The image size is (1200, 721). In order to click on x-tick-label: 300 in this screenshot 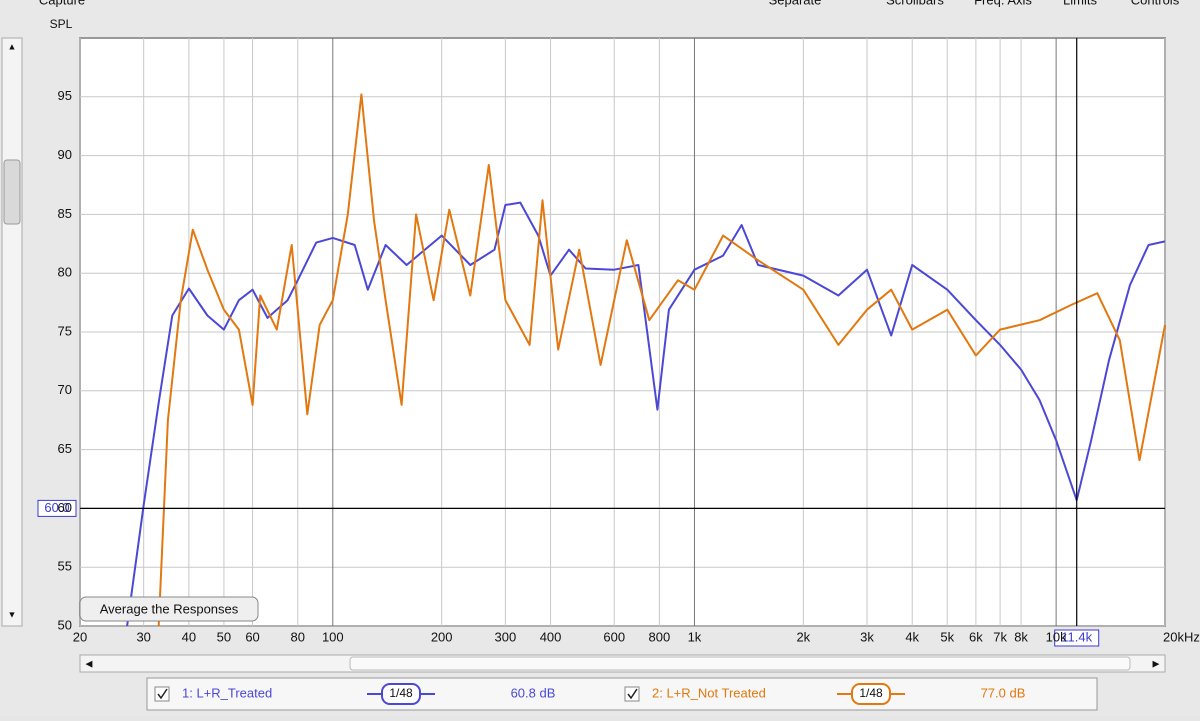, I will do `click(506, 636)`.